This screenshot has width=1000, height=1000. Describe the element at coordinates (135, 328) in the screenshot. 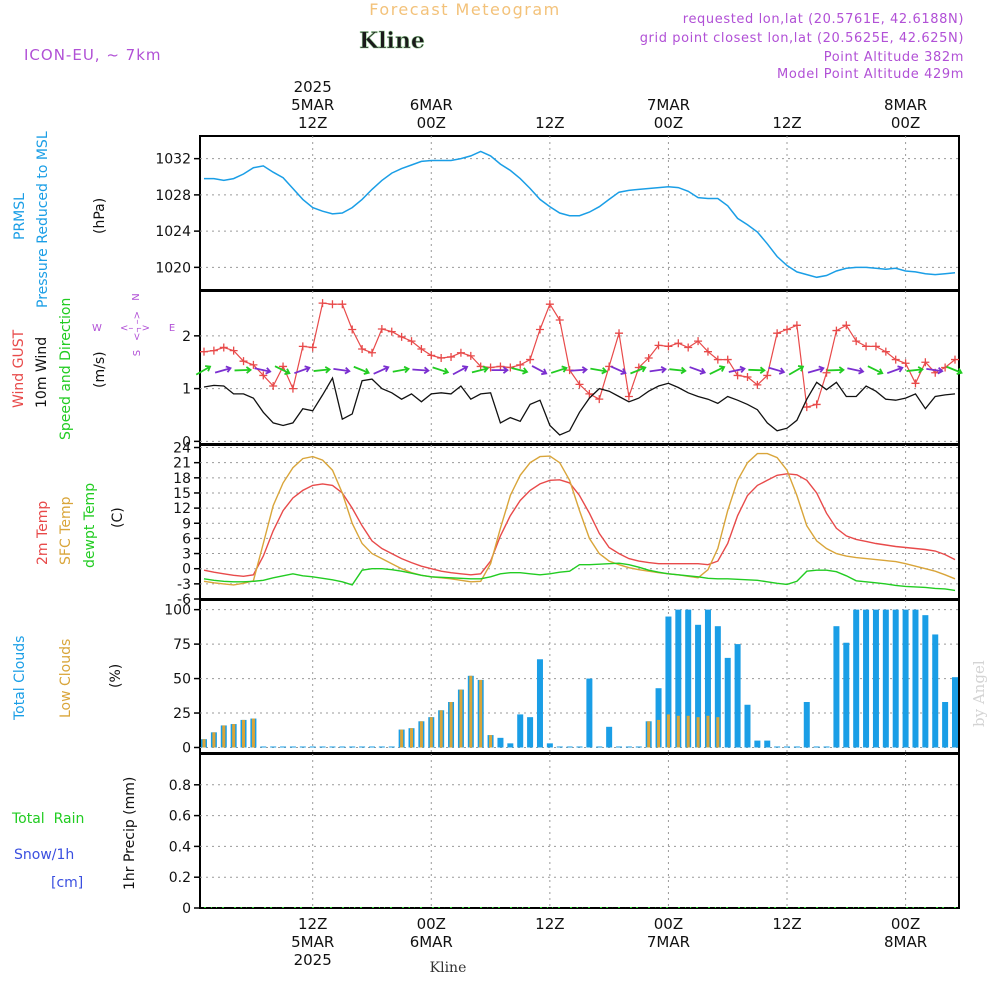

I see `compass-arrows-h: <– –>` at that location.